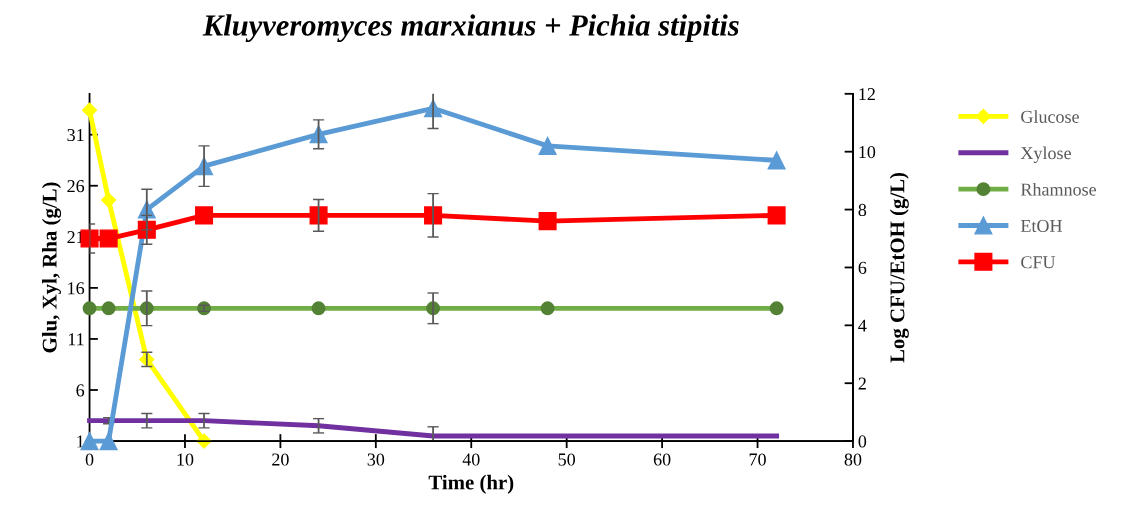 The image size is (1148, 527). I want to click on x-tick-label: 60, so click(662, 459).